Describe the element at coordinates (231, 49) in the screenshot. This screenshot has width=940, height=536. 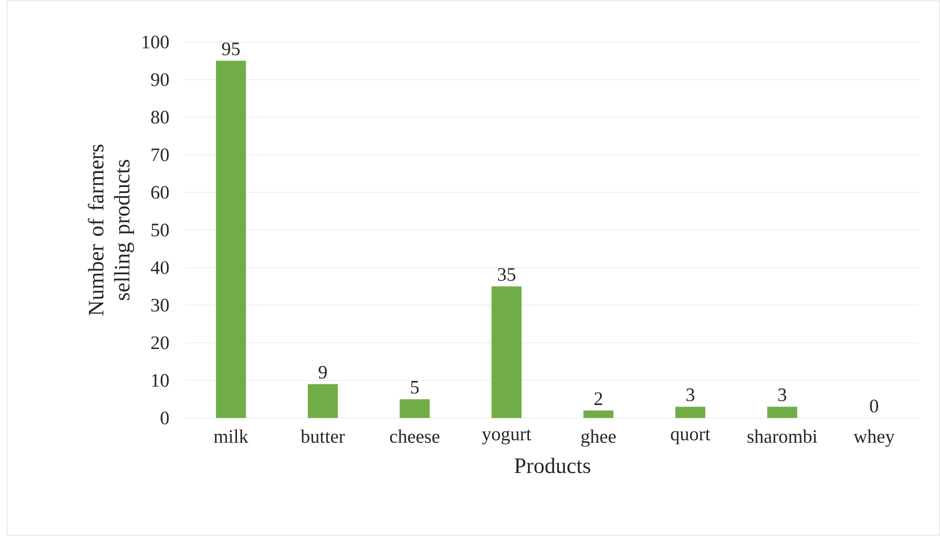
I see `data-label: 95` at that location.